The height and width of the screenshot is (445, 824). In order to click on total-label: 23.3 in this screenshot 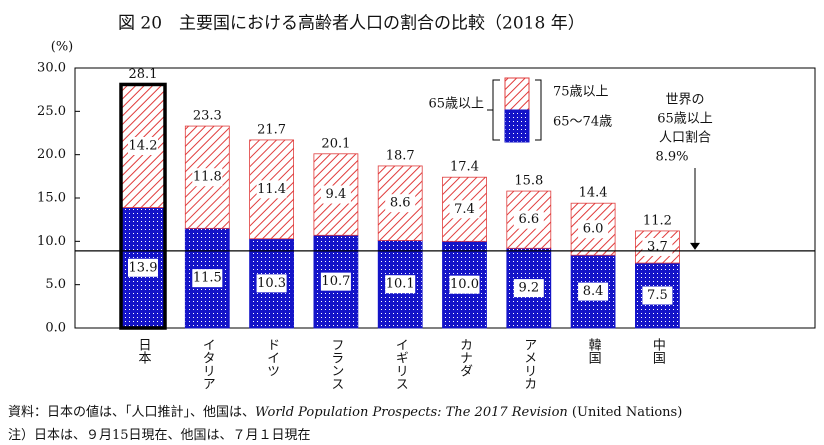, I will do `click(207, 116)`.